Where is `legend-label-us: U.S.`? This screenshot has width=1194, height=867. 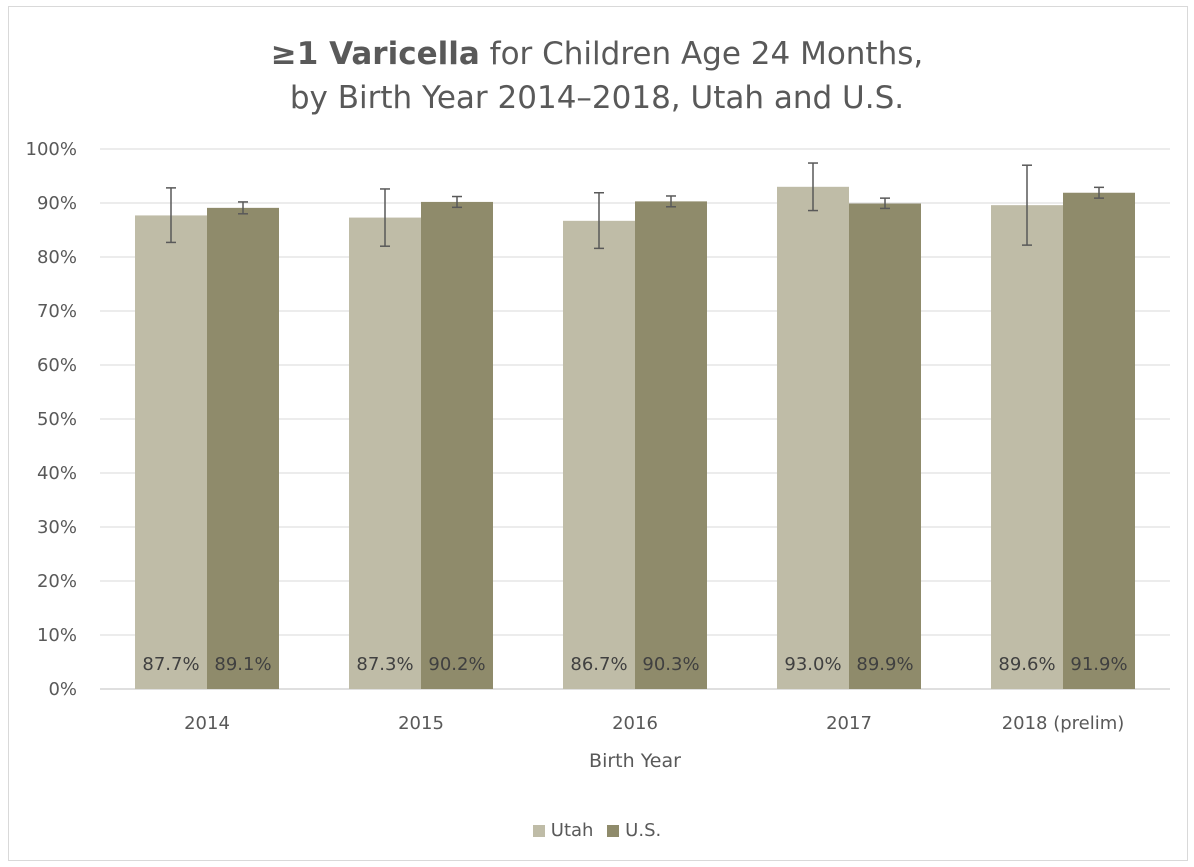 legend-label-us: U.S. is located at coordinates (643, 830).